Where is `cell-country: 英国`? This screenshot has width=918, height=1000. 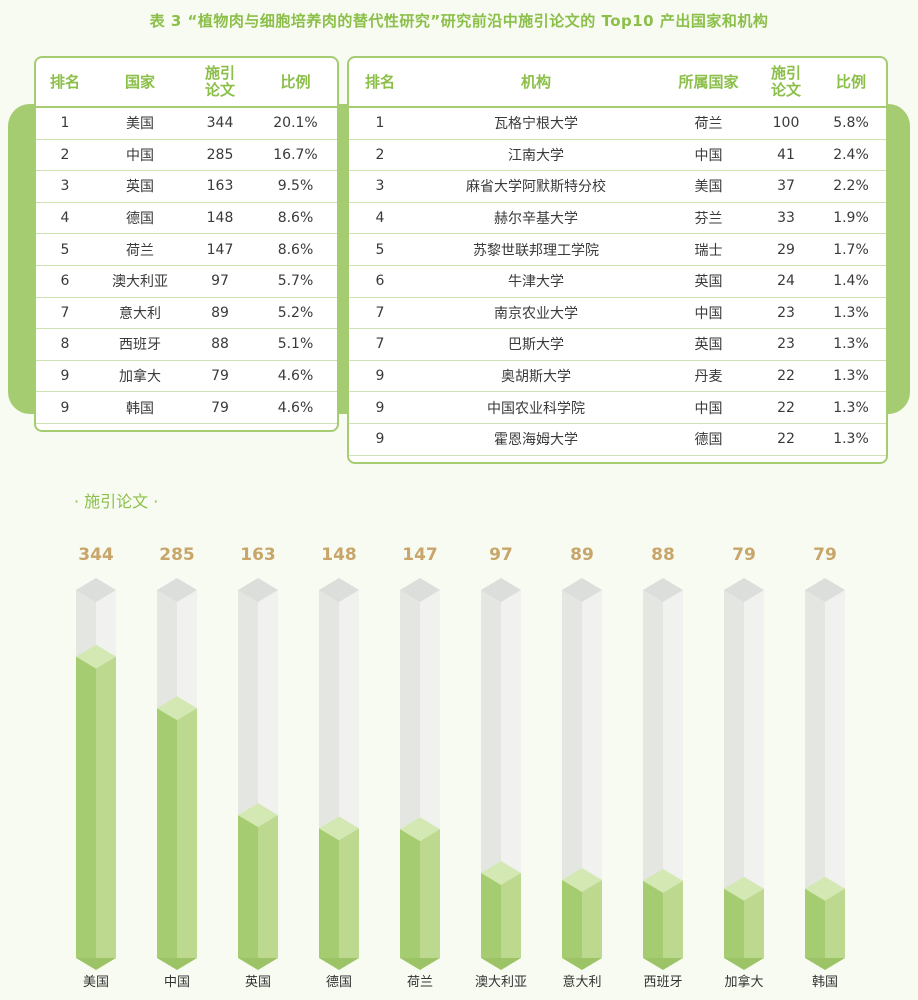 cell-country: 英国 is located at coordinates (708, 282).